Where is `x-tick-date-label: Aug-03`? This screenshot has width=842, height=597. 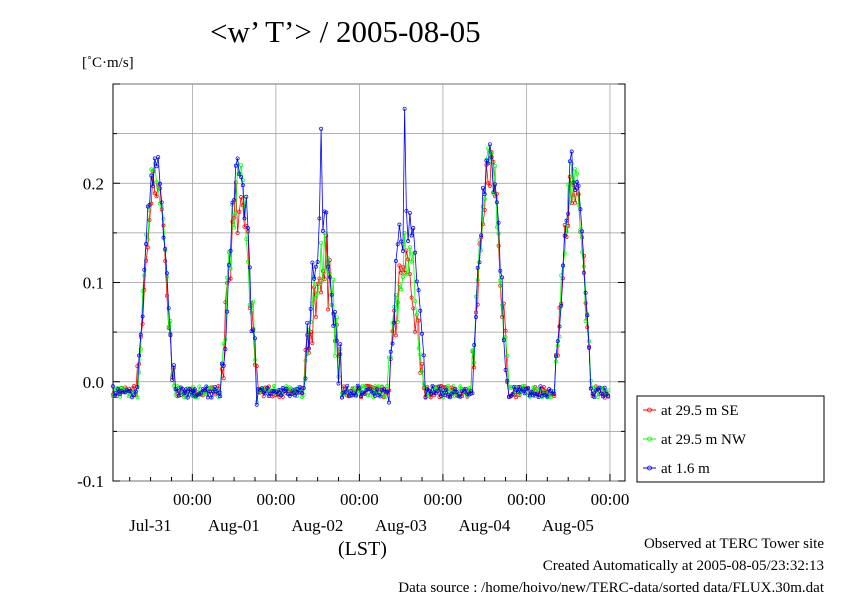
x-tick-date-label: Aug-03 is located at coordinates (401, 525).